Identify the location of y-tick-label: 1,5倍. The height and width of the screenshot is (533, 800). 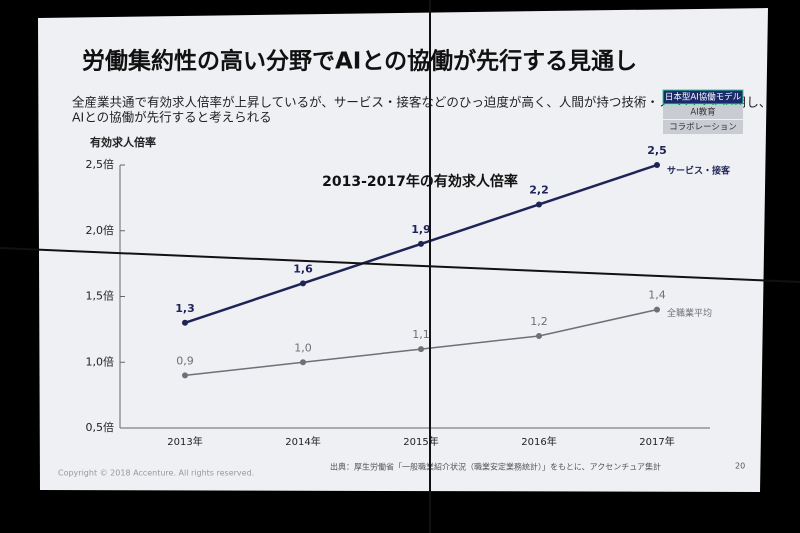
(100, 296).